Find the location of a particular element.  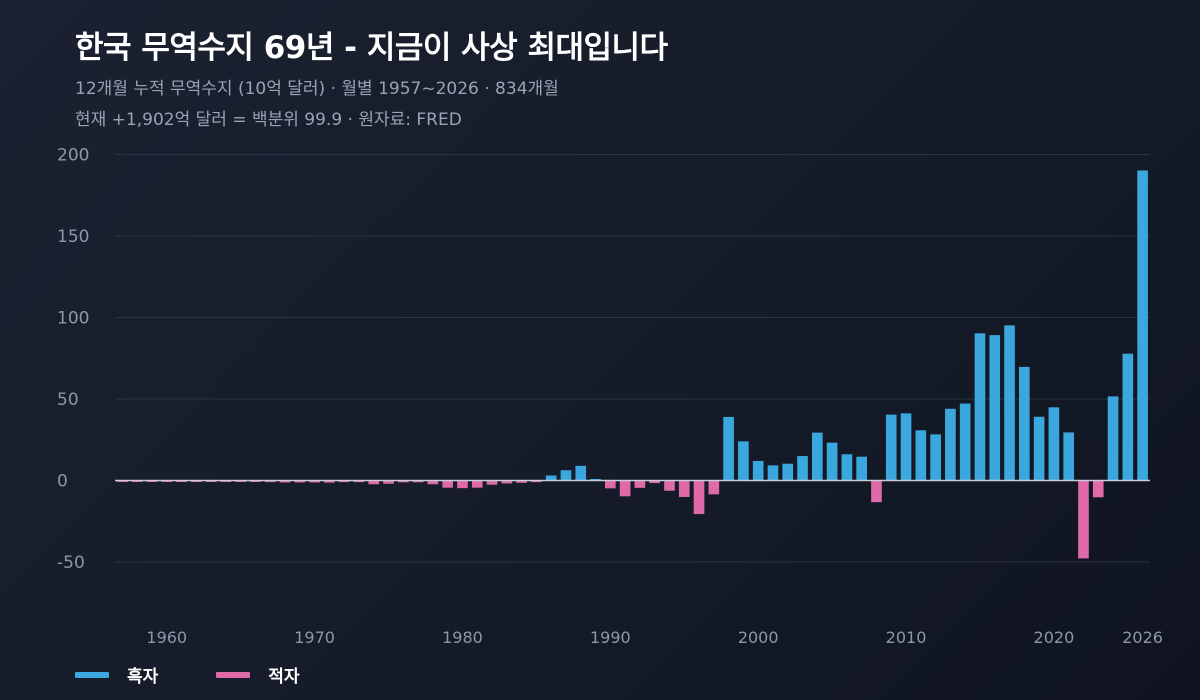

x-tick-label: 2010 is located at coordinates (906, 637).